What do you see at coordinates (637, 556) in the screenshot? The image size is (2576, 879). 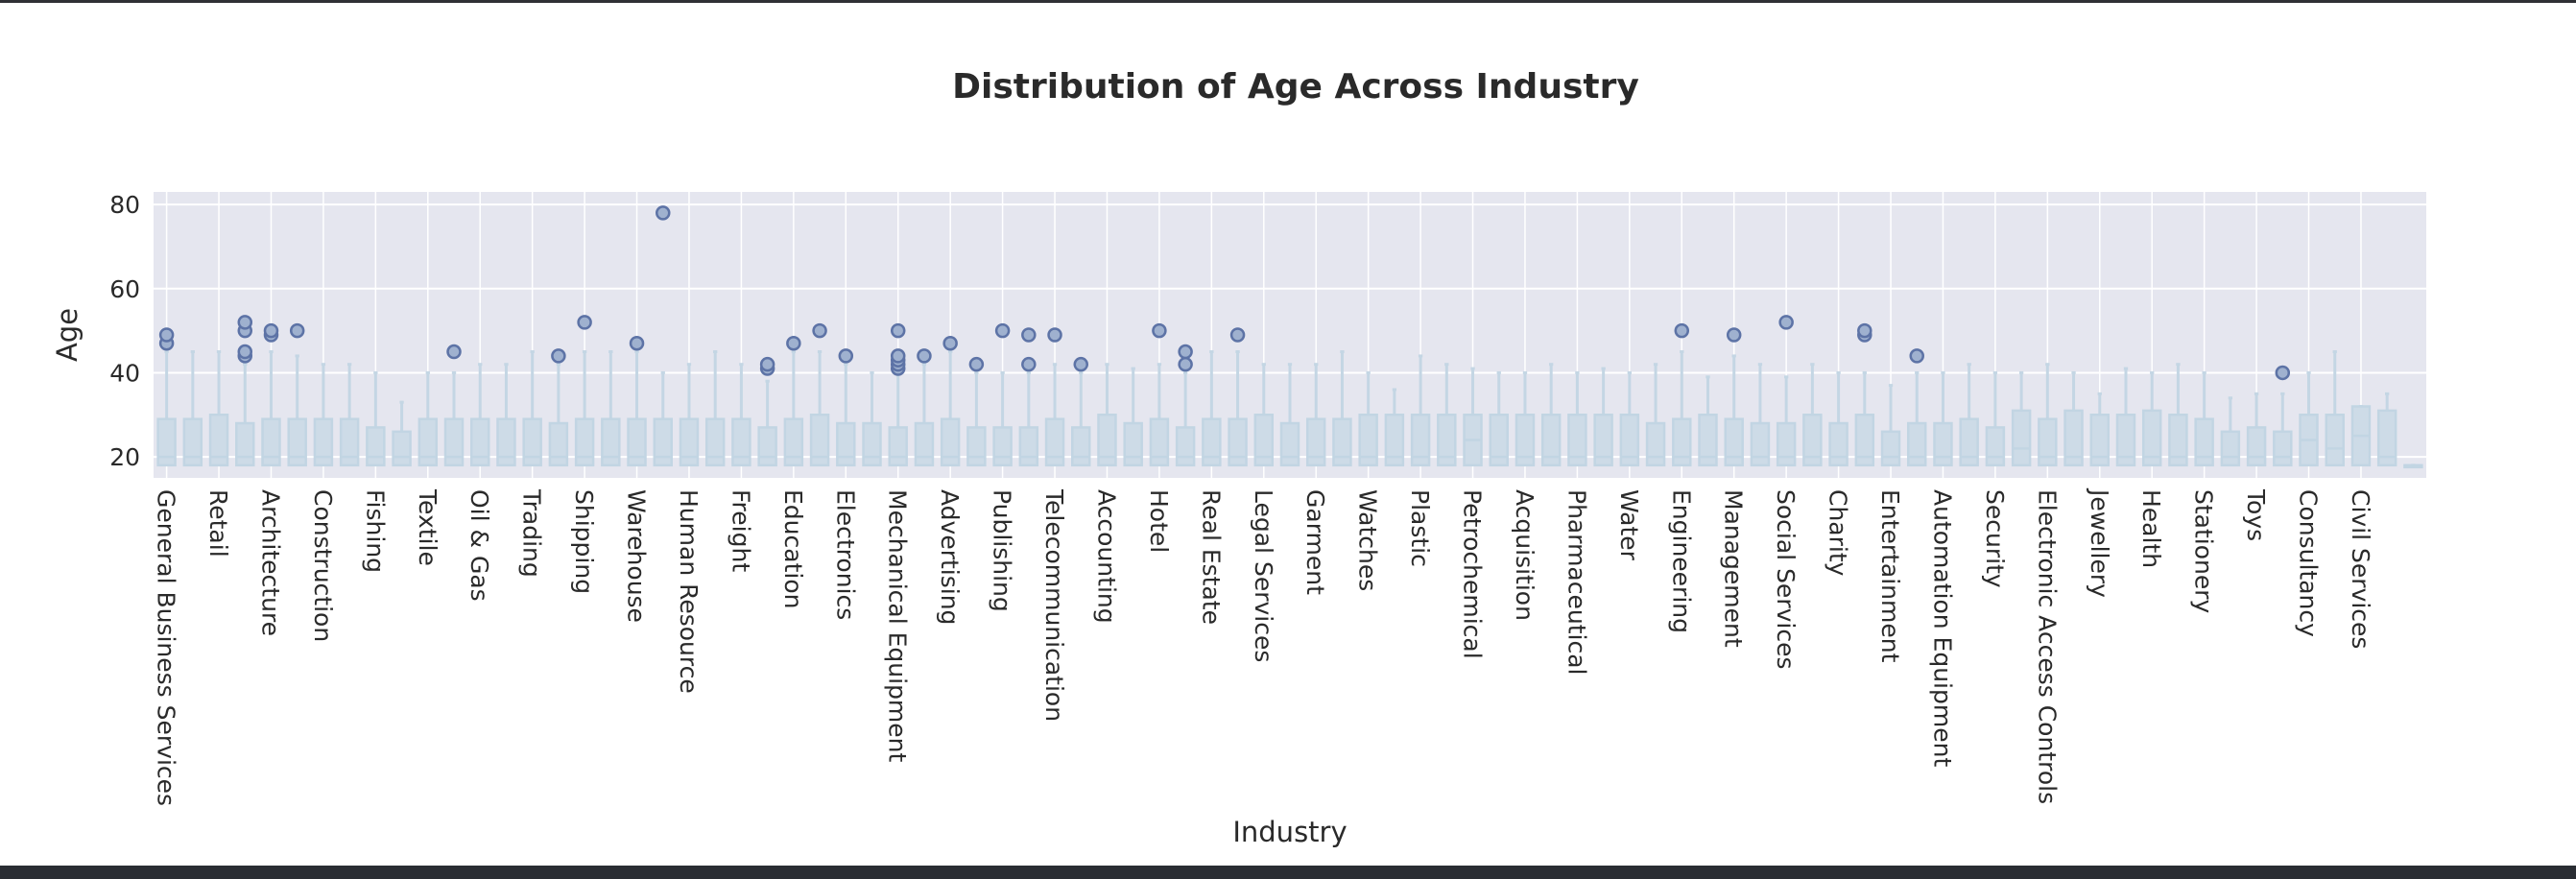 I see `x-tick-label: Warehouse` at bounding box center [637, 556].